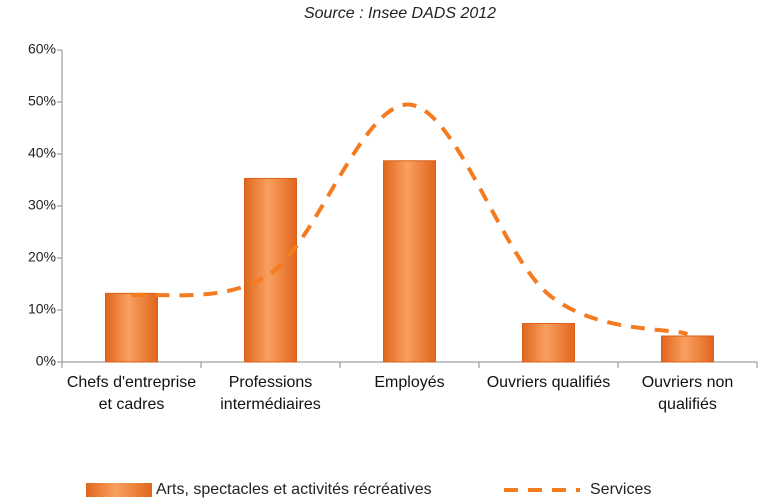  What do you see at coordinates (409, 382) in the screenshot?
I see `x-tick-label: Employés` at bounding box center [409, 382].